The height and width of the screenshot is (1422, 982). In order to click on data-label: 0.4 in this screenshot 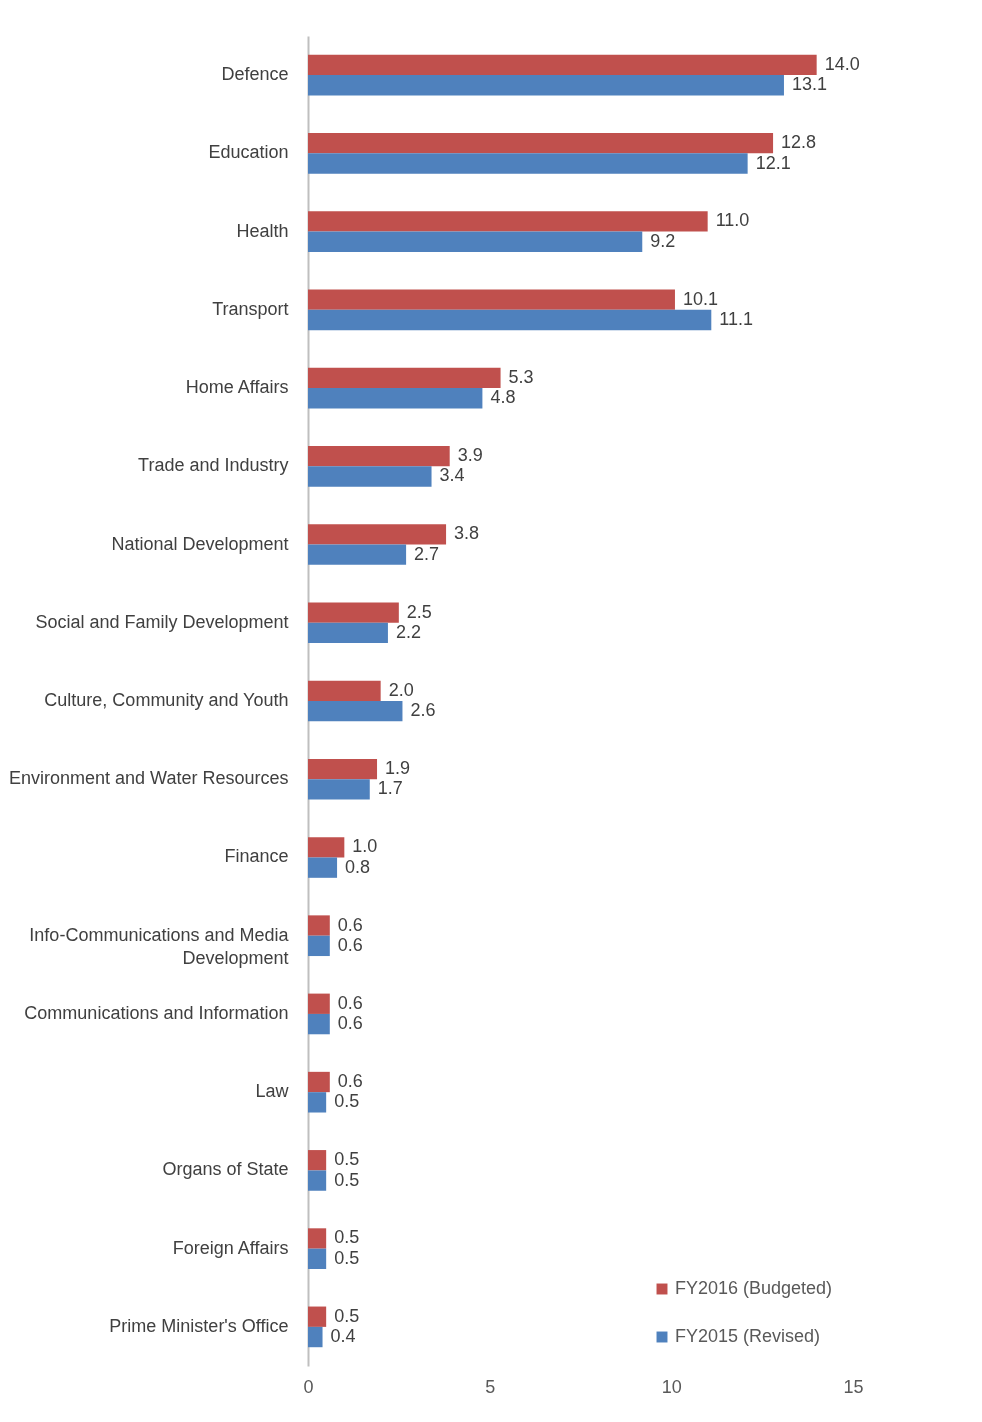, I will do `click(343, 1336)`.